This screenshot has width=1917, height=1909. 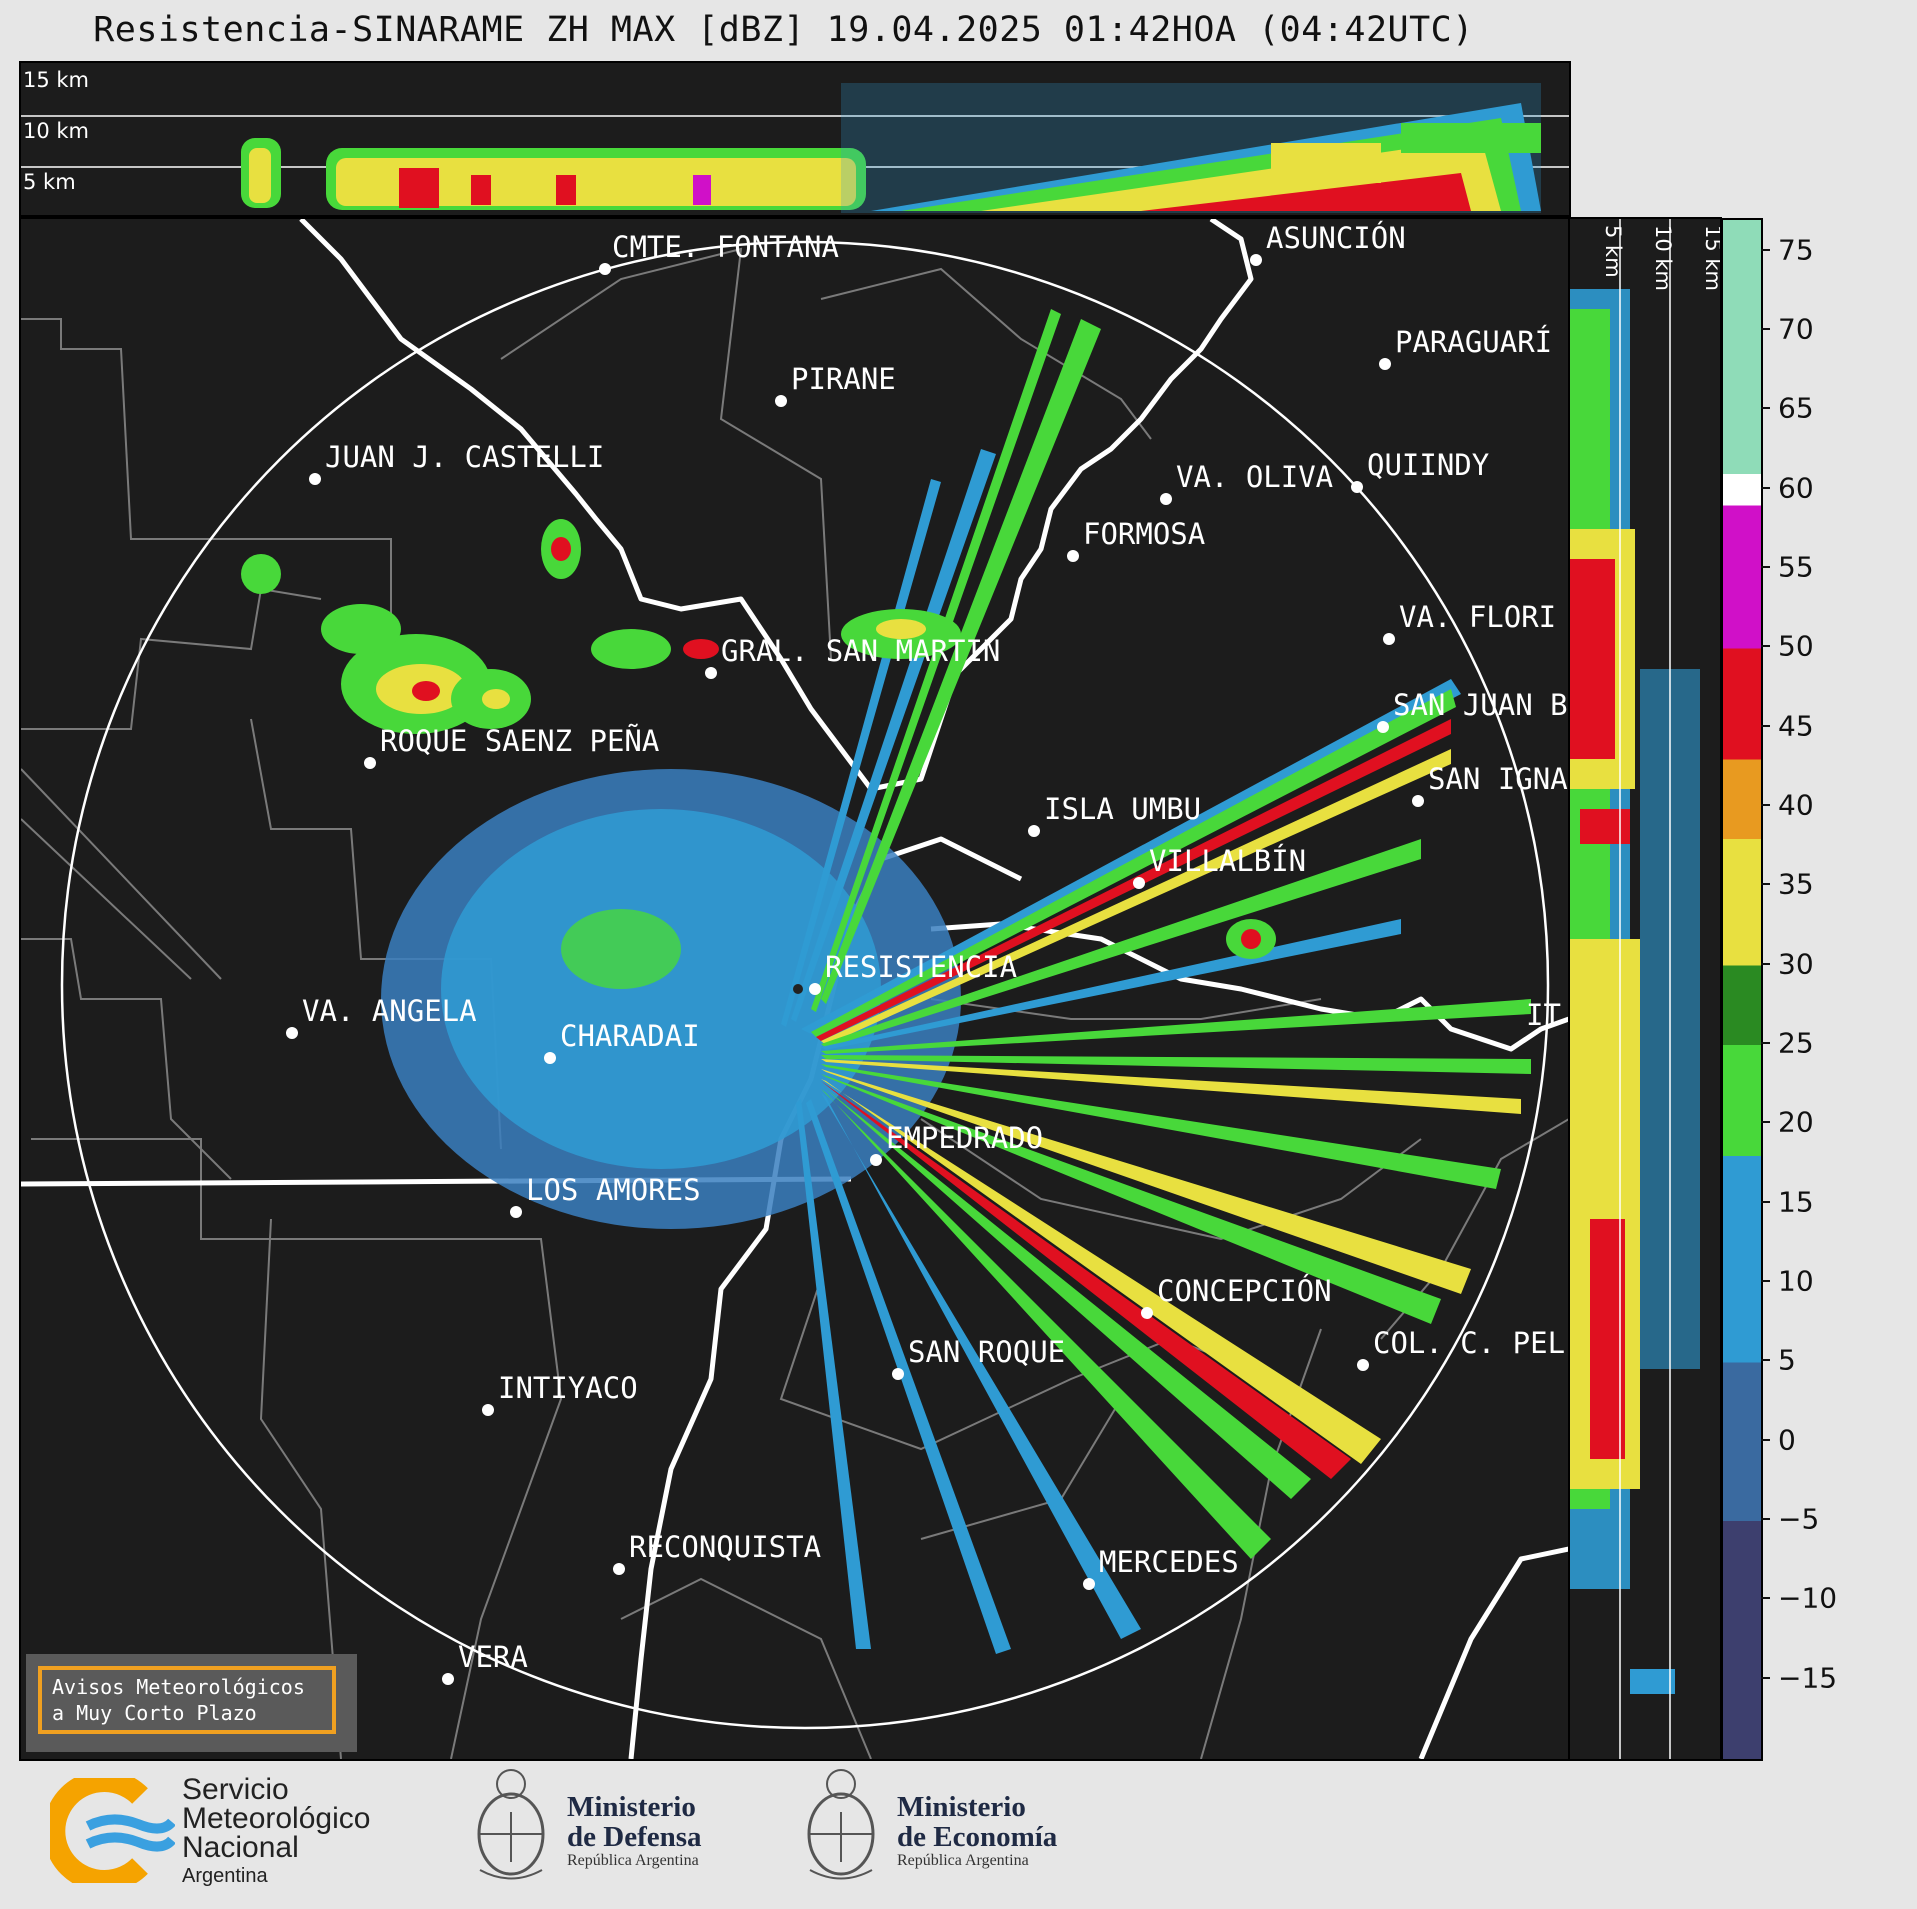 I want to click on city-label-va-angela: VA. ANGELA, so click(x=389, y=1011).